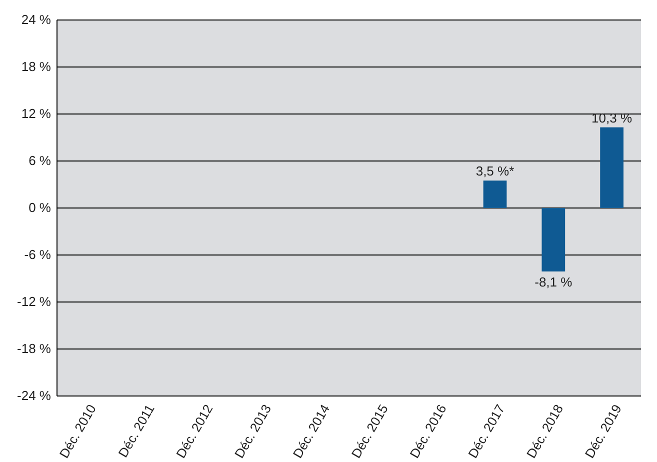 Image resolution: width=657 pixels, height=462 pixels. Describe the element at coordinates (36, 114) in the screenshot. I see `y-tick-label: 12 %` at that location.